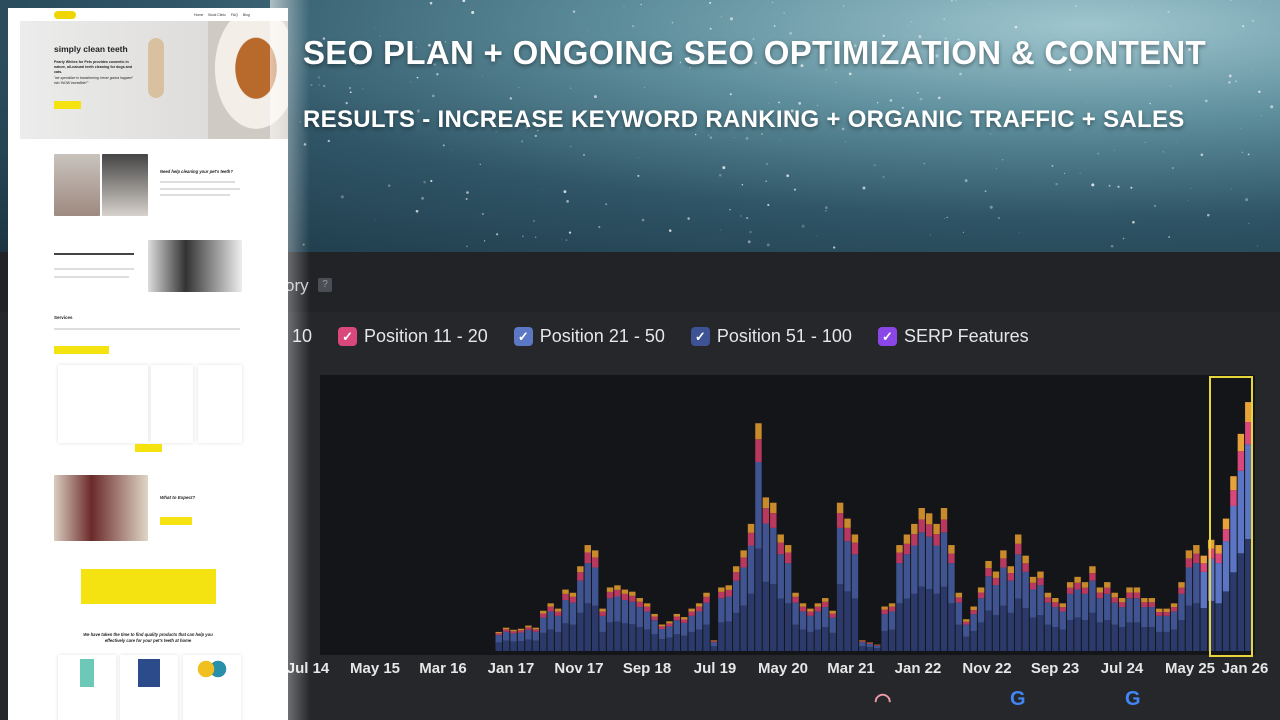  Describe the element at coordinates (67, 105) in the screenshot. I see `hero-cta-button` at that location.